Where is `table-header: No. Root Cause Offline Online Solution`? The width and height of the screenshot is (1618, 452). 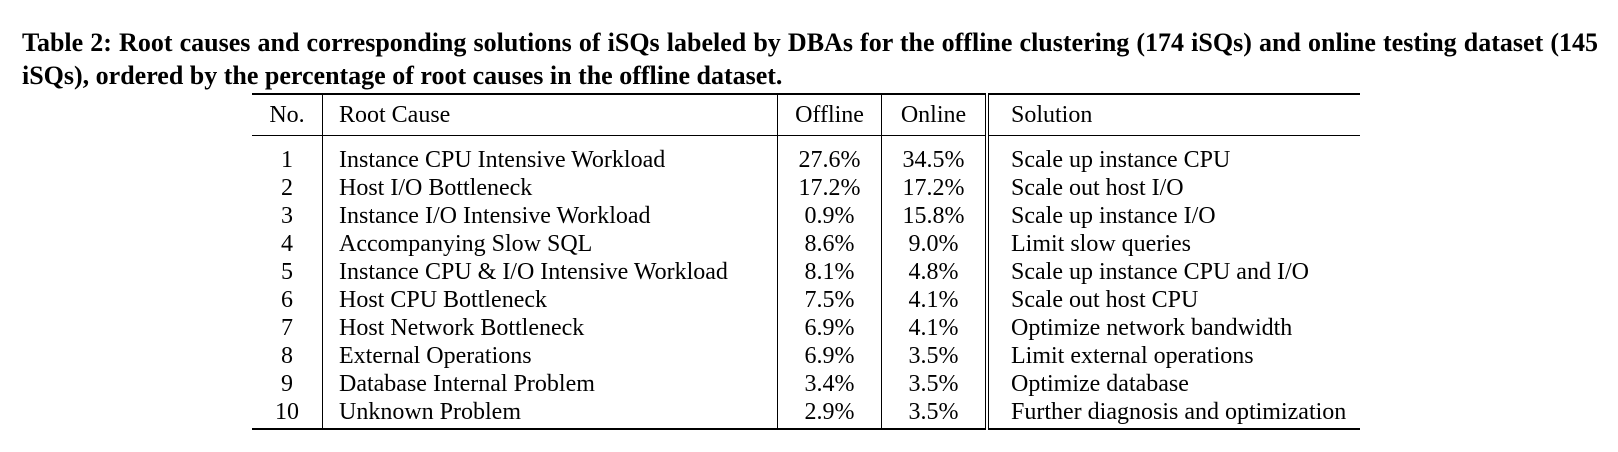
table-header: No. Root Cause Offline Online Solution is located at coordinates (806, 115).